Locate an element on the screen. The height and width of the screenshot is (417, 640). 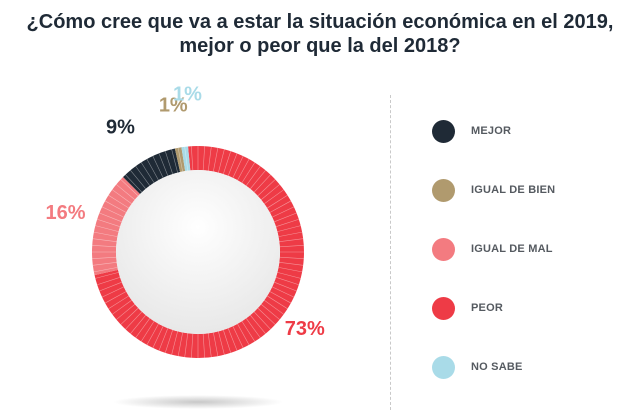
legend-item-mejor: MEJOR is located at coordinates (471, 131).